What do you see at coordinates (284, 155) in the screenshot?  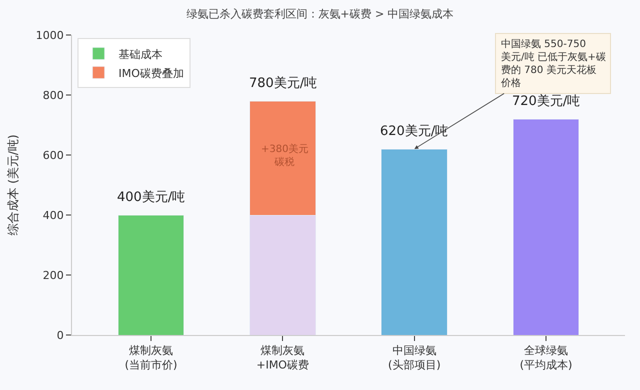 I see `annotation: +380美元碳税` at bounding box center [284, 155].